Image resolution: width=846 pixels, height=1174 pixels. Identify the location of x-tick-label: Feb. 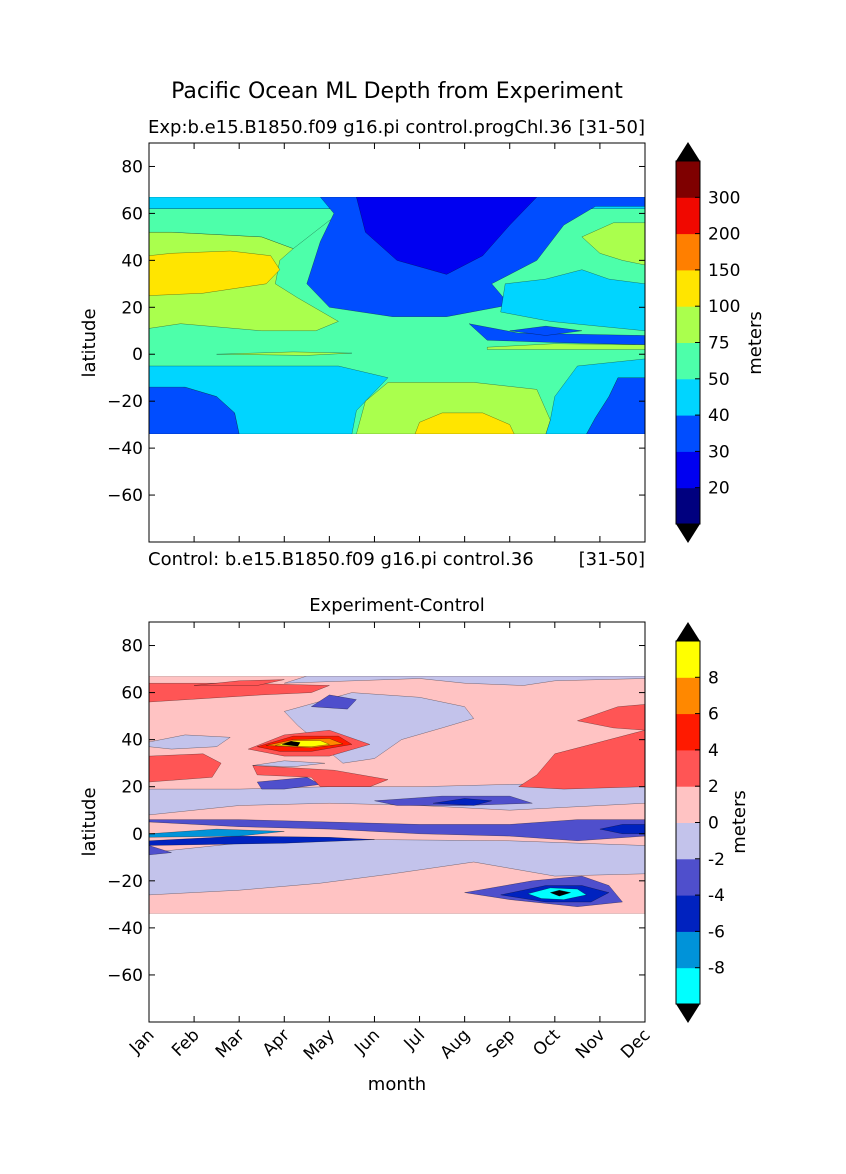
(185, 1042).